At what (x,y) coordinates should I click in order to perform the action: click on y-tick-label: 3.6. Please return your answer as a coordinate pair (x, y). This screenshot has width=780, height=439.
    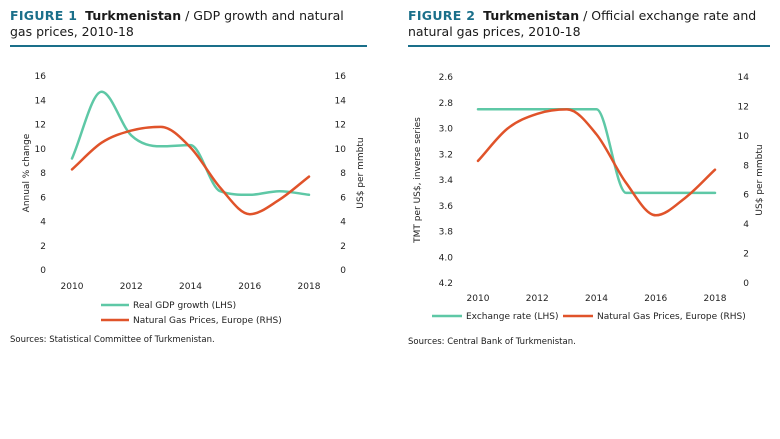
    Looking at the image, I should click on (446, 207).